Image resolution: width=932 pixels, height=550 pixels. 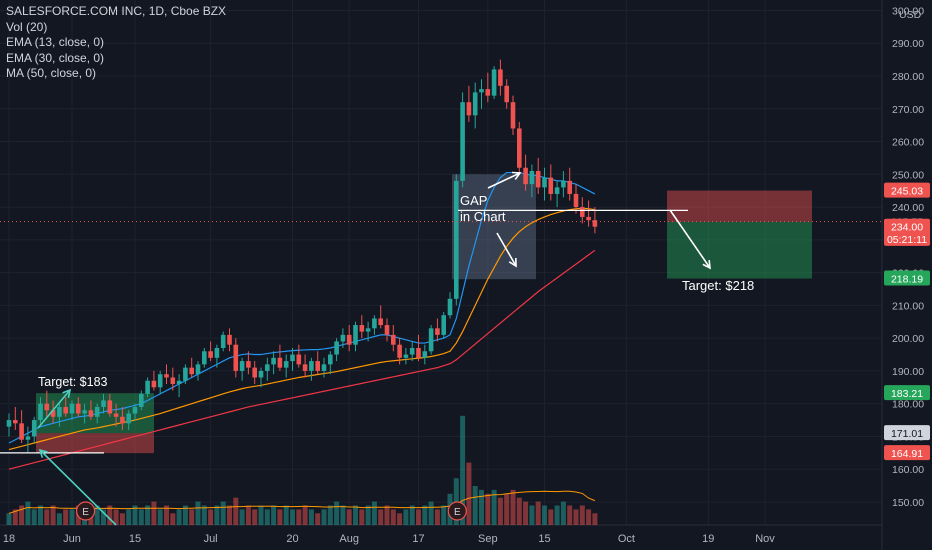 What do you see at coordinates (690, 239) in the screenshot?
I see `target-arrow-down` at bounding box center [690, 239].